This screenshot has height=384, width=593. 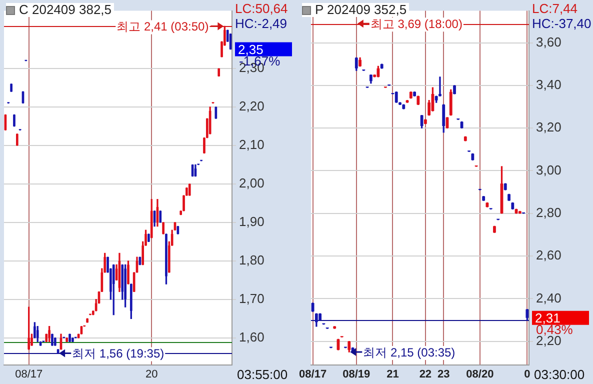 I want to click on text: 03:55:00, so click(x=262, y=374).